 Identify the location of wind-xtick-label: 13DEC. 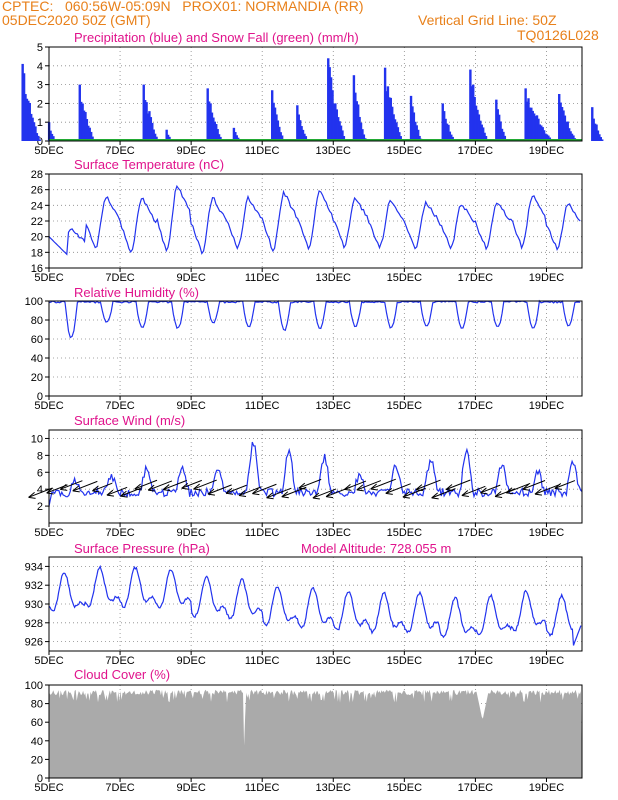
(334, 533).